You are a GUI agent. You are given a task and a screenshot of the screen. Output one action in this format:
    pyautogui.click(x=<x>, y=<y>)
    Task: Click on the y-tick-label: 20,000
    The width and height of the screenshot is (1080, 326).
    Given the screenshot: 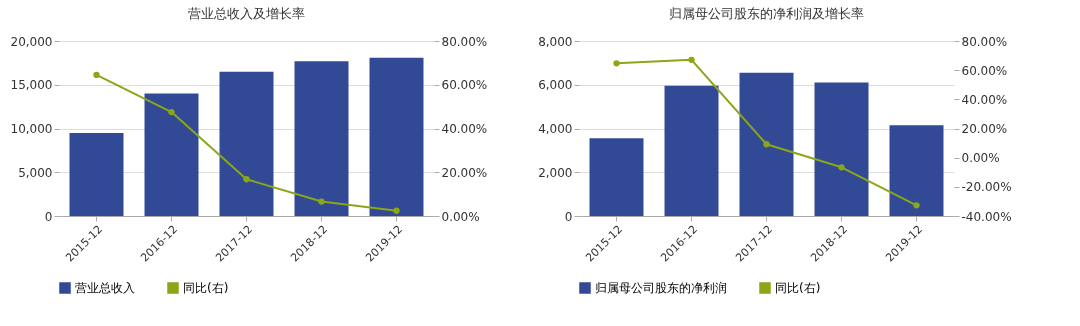 What is the action you would take?
    pyautogui.click(x=31, y=41)
    